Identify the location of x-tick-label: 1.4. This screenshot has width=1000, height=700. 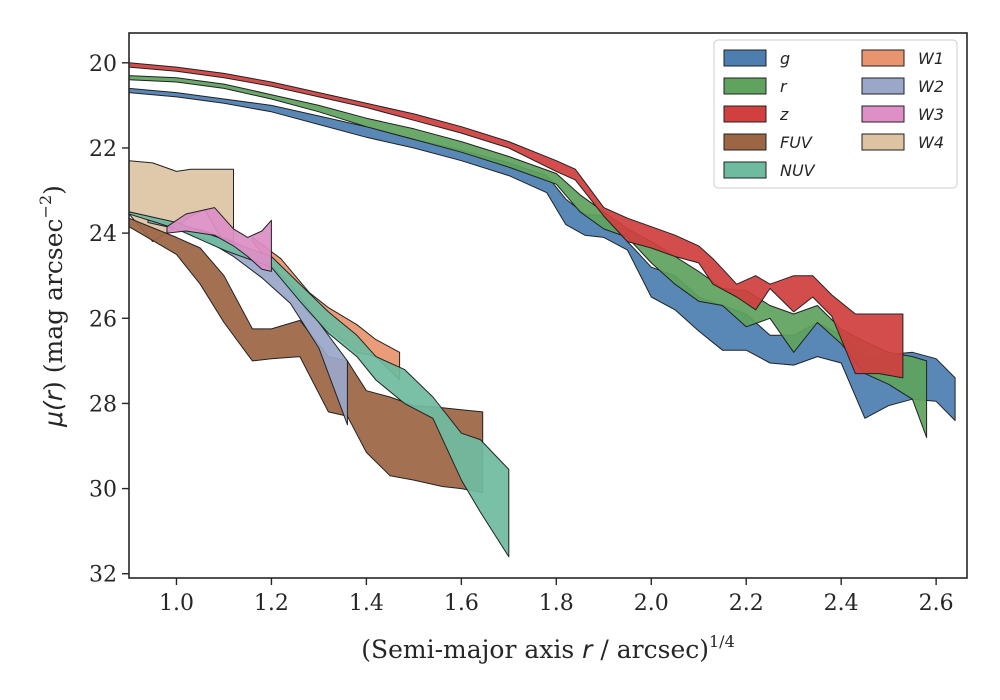
(366, 603).